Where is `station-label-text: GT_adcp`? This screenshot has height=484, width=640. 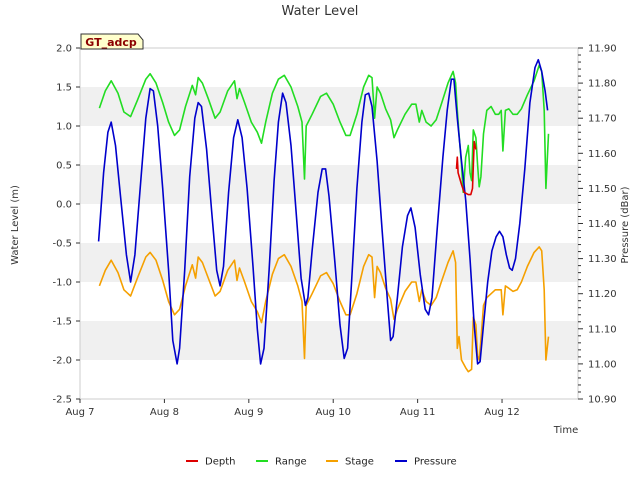
station-label-text: GT_adcp is located at coordinates (111, 42).